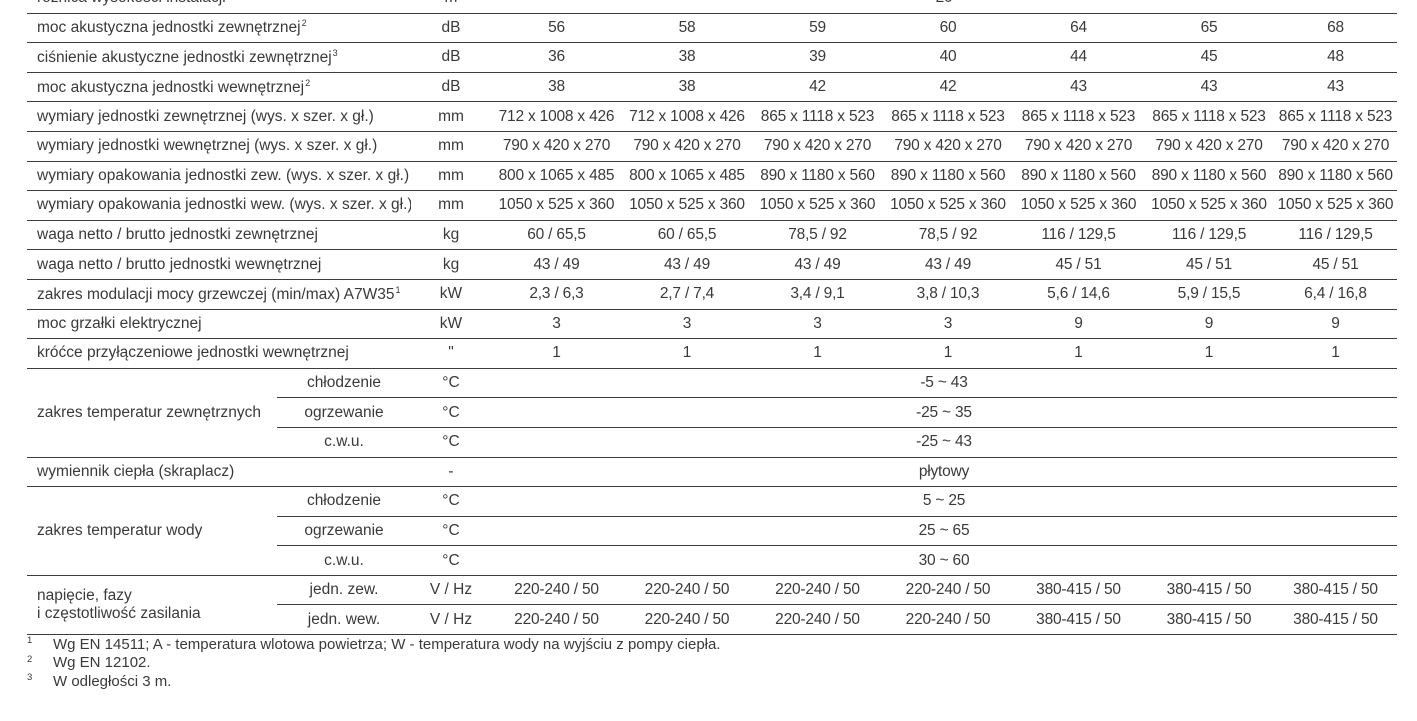 The image size is (1417, 721). Describe the element at coordinates (451, 294) in the screenshot. I see `unit-cell: kW` at that location.